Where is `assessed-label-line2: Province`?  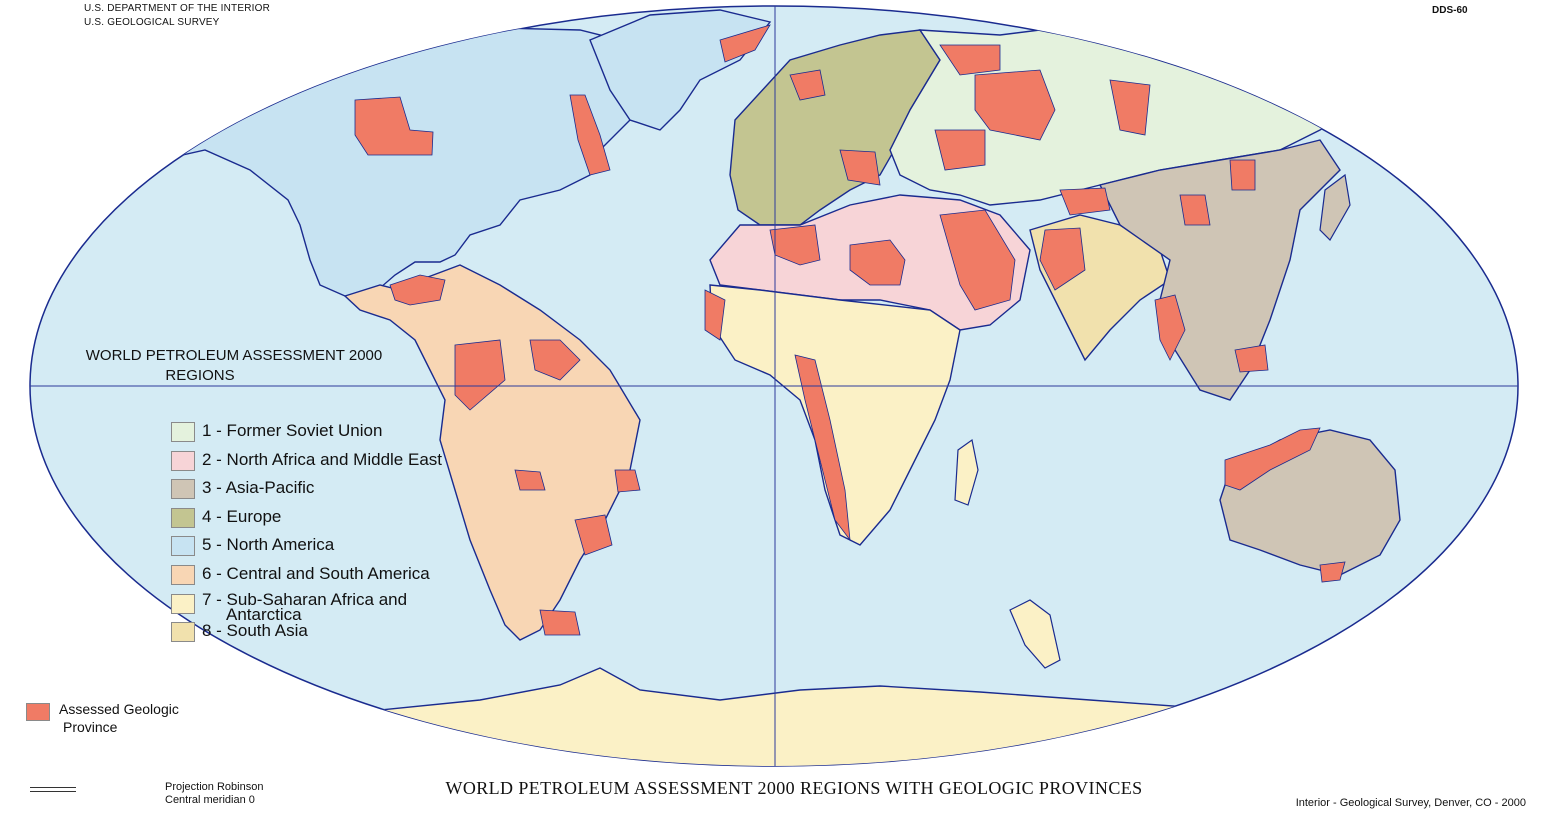 assessed-label-line2: Province is located at coordinates (90, 727).